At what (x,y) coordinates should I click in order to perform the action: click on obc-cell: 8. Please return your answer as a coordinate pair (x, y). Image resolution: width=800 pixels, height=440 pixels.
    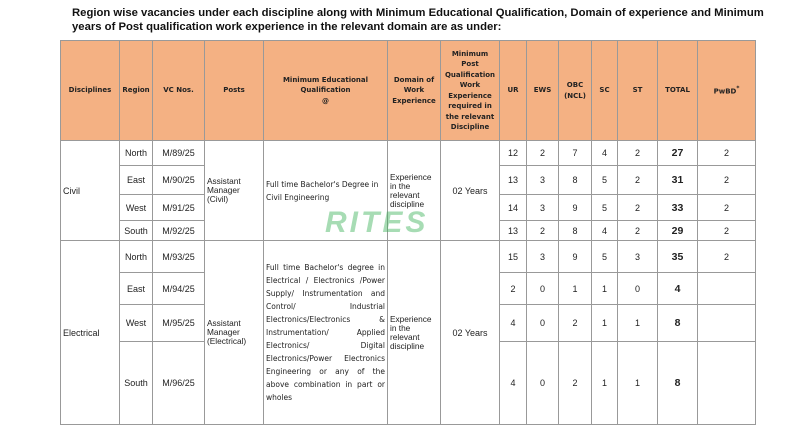
    Looking at the image, I should click on (575, 230).